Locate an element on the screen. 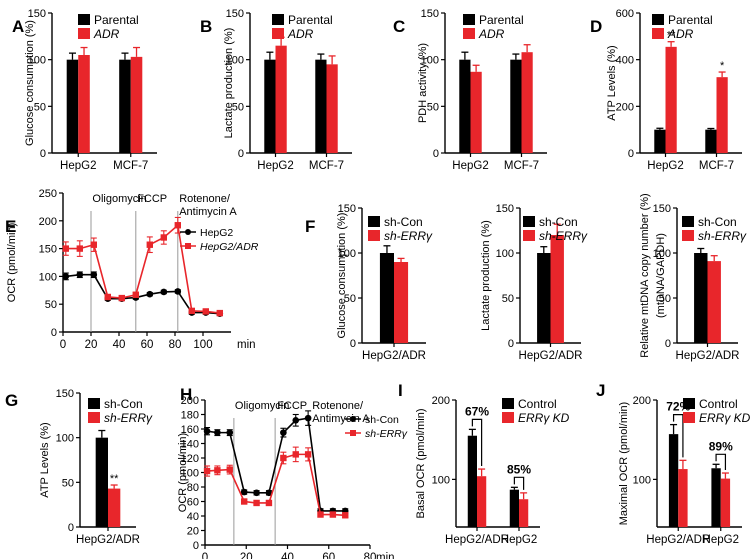  phase-label: FCCP is located at coordinates (292, 406).